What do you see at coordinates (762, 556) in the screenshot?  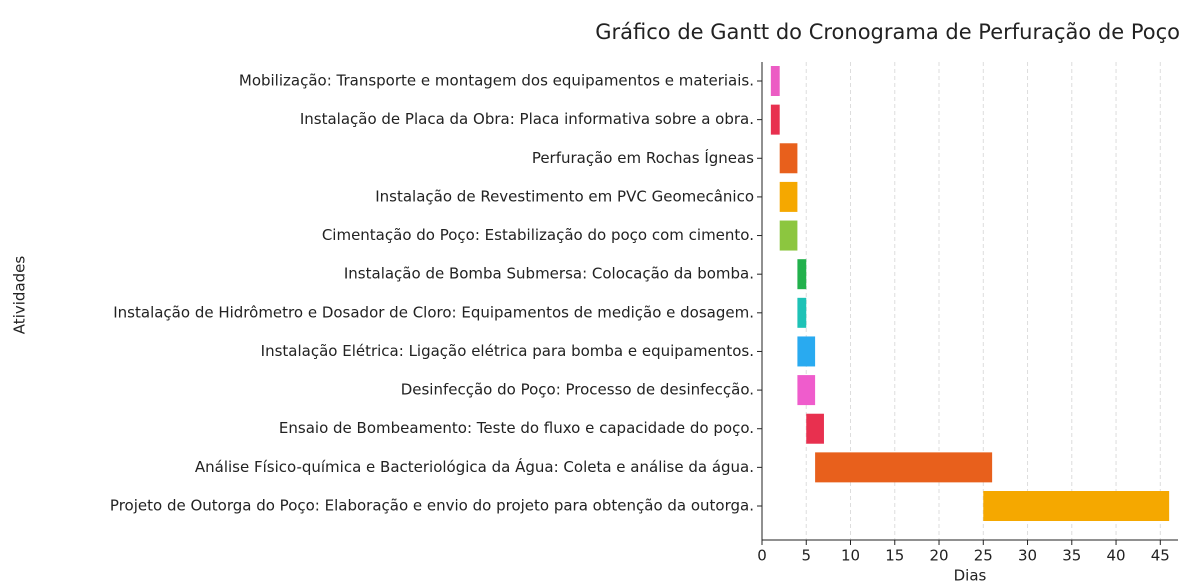 I see `x-tick-label: 0` at bounding box center [762, 556].